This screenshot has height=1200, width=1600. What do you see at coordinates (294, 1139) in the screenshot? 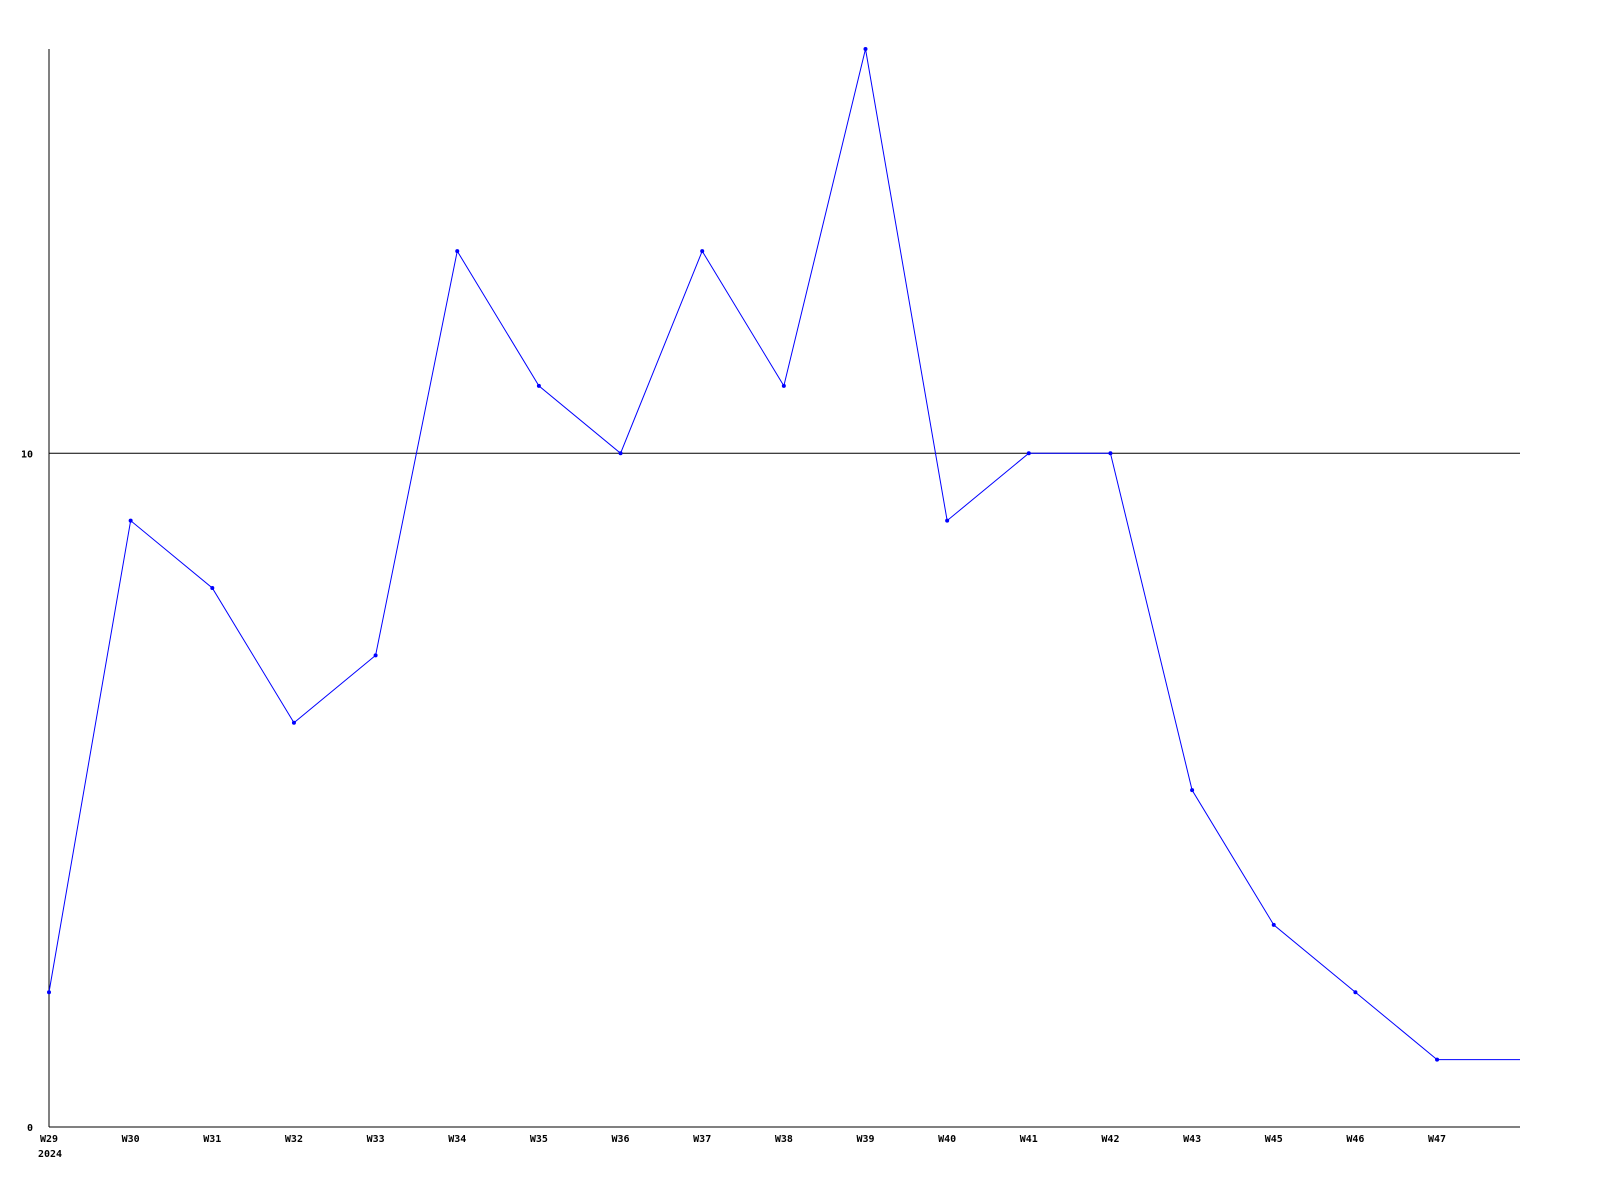
I see `x-tick-label: W32` at bounding box center [294, 1139].